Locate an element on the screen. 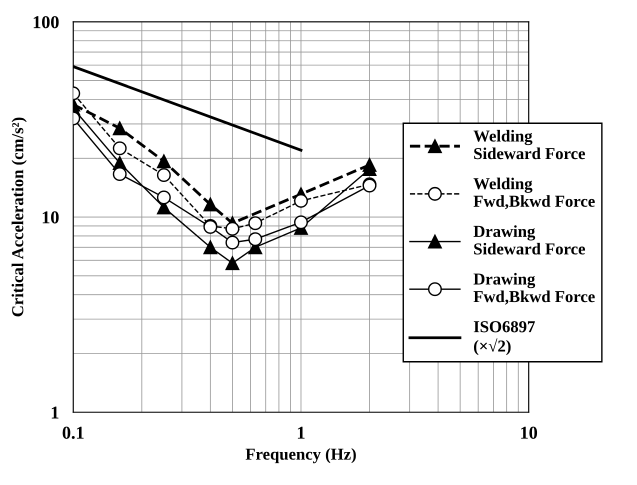  y-tick-label: 10 is located at coordinates (50, 217).